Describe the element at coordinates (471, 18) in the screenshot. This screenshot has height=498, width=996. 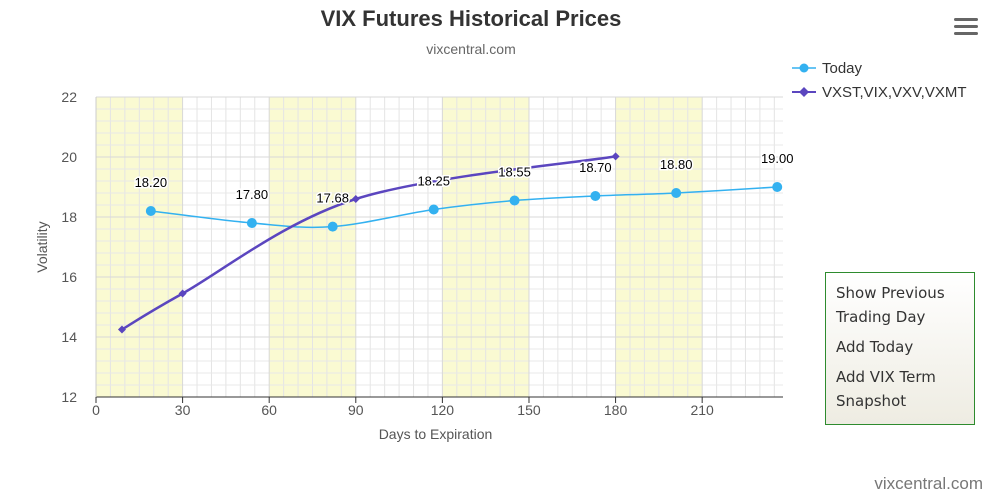
I see `chart-title: VIX Futures Historical Prices` at that location.